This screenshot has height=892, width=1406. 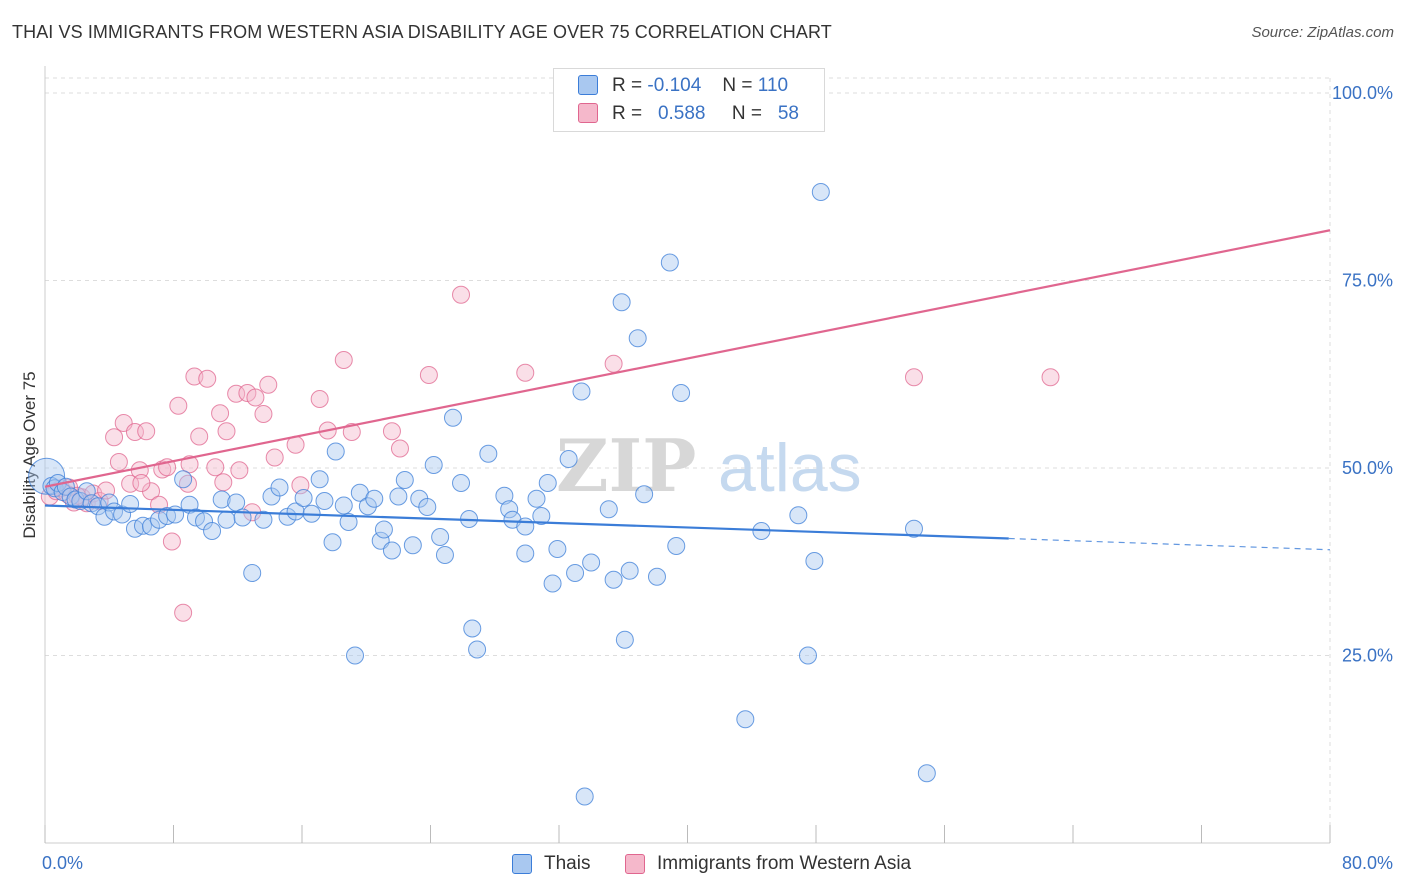 I want to click on legend-r-value: 0.588, so click(x=681, y=113).